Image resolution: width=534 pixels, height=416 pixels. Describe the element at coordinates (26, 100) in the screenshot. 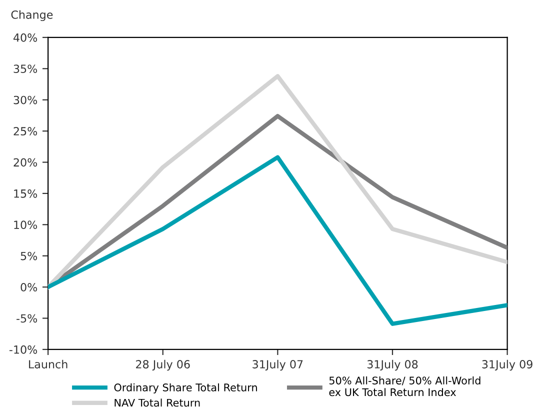

I see `y-tick-label: 30%` at that location.